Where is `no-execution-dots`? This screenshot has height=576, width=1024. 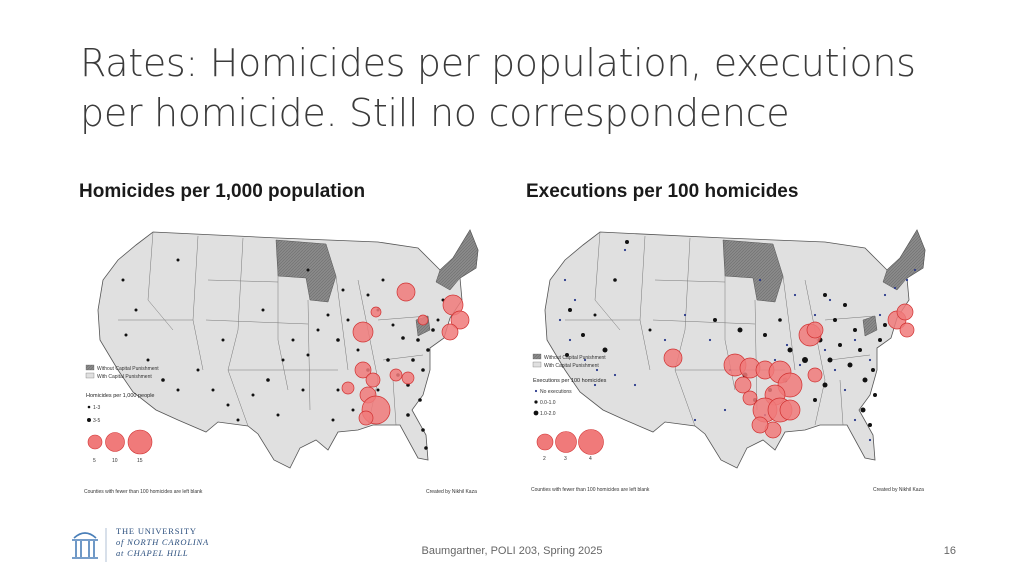
no-execution-dots is located at coordinates (737, 345).